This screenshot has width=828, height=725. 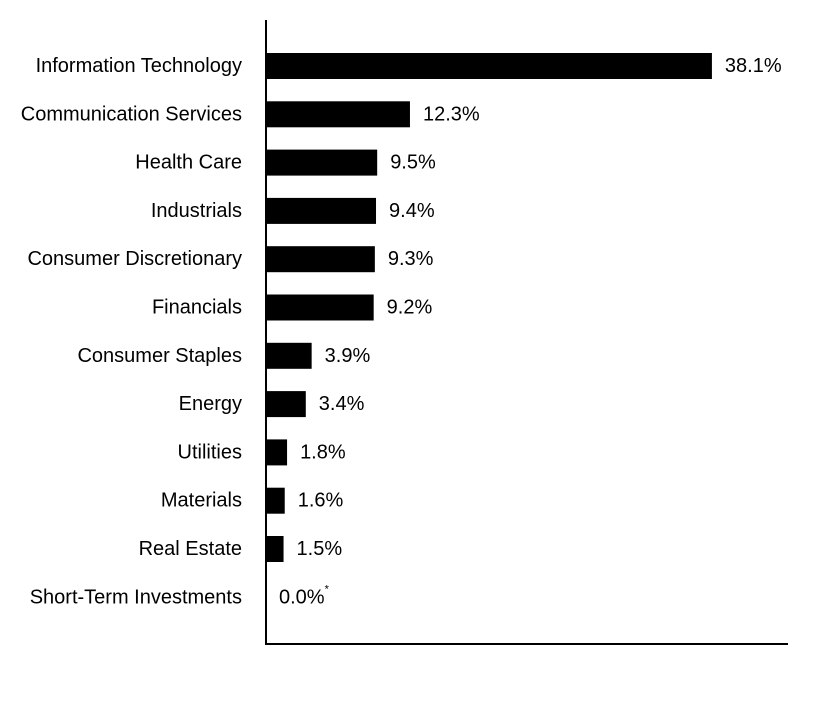 I want to click on value-label: 12.3%, so click(x=451, y=114).